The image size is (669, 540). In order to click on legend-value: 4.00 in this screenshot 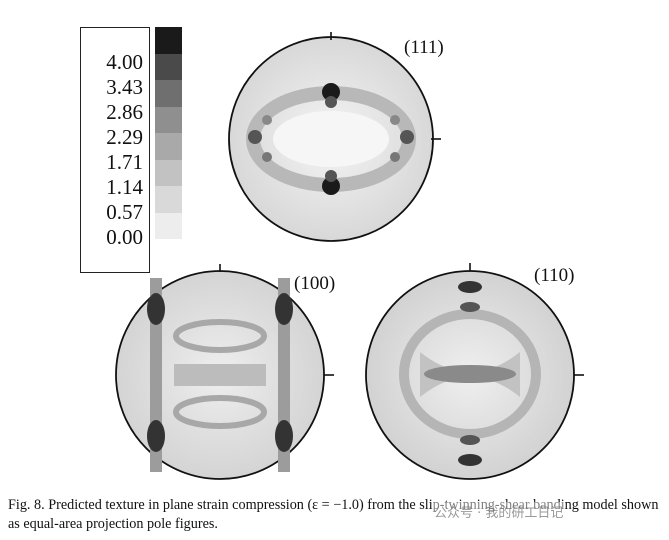, I will do `click(124, 62)`.